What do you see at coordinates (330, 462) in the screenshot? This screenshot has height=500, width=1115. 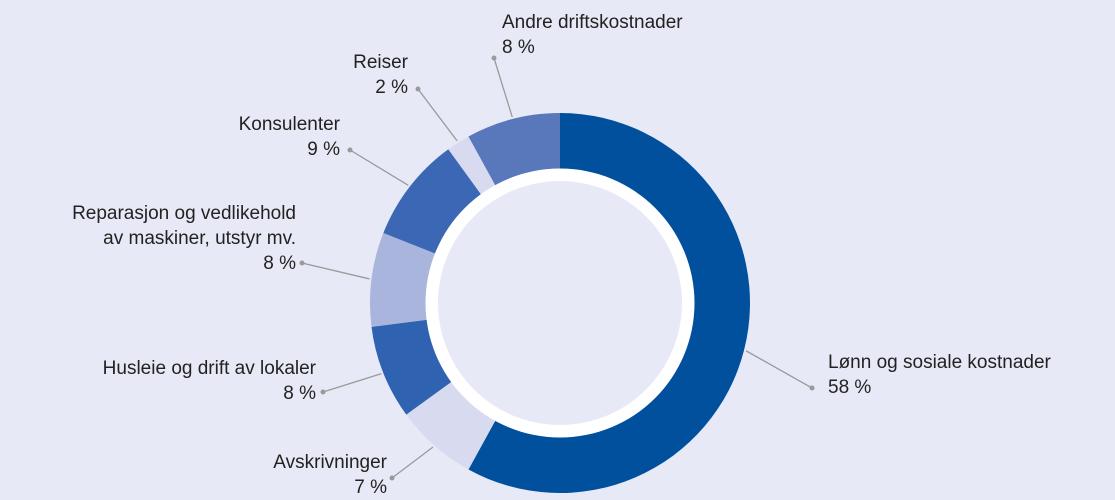 I see `category-label: Avskrivninger` at bounding box center [330, 462].